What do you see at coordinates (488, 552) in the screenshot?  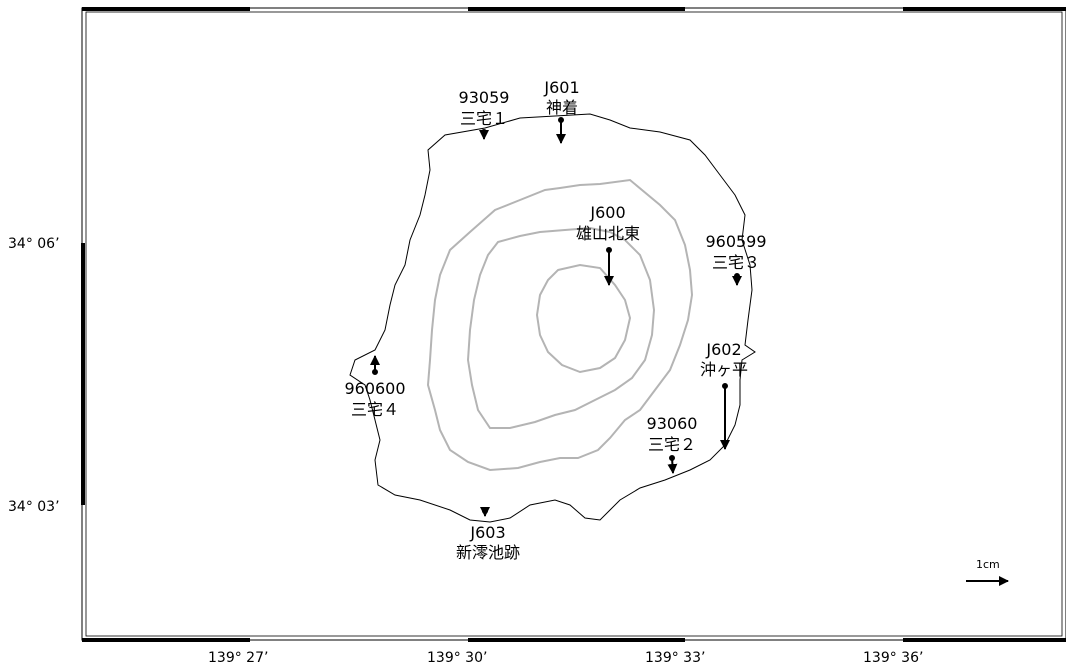 I see `station-J603-name: 新澪池跡` at bounding box center [488, 552].